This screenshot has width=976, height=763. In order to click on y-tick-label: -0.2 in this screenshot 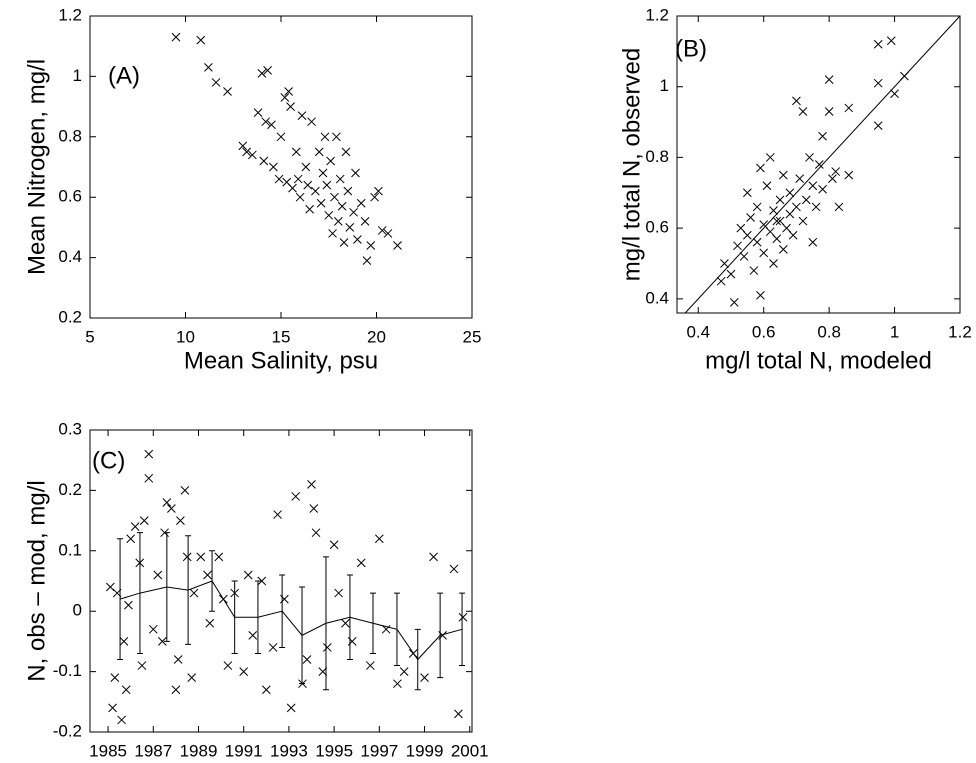, I will do `click(67, 730)`.